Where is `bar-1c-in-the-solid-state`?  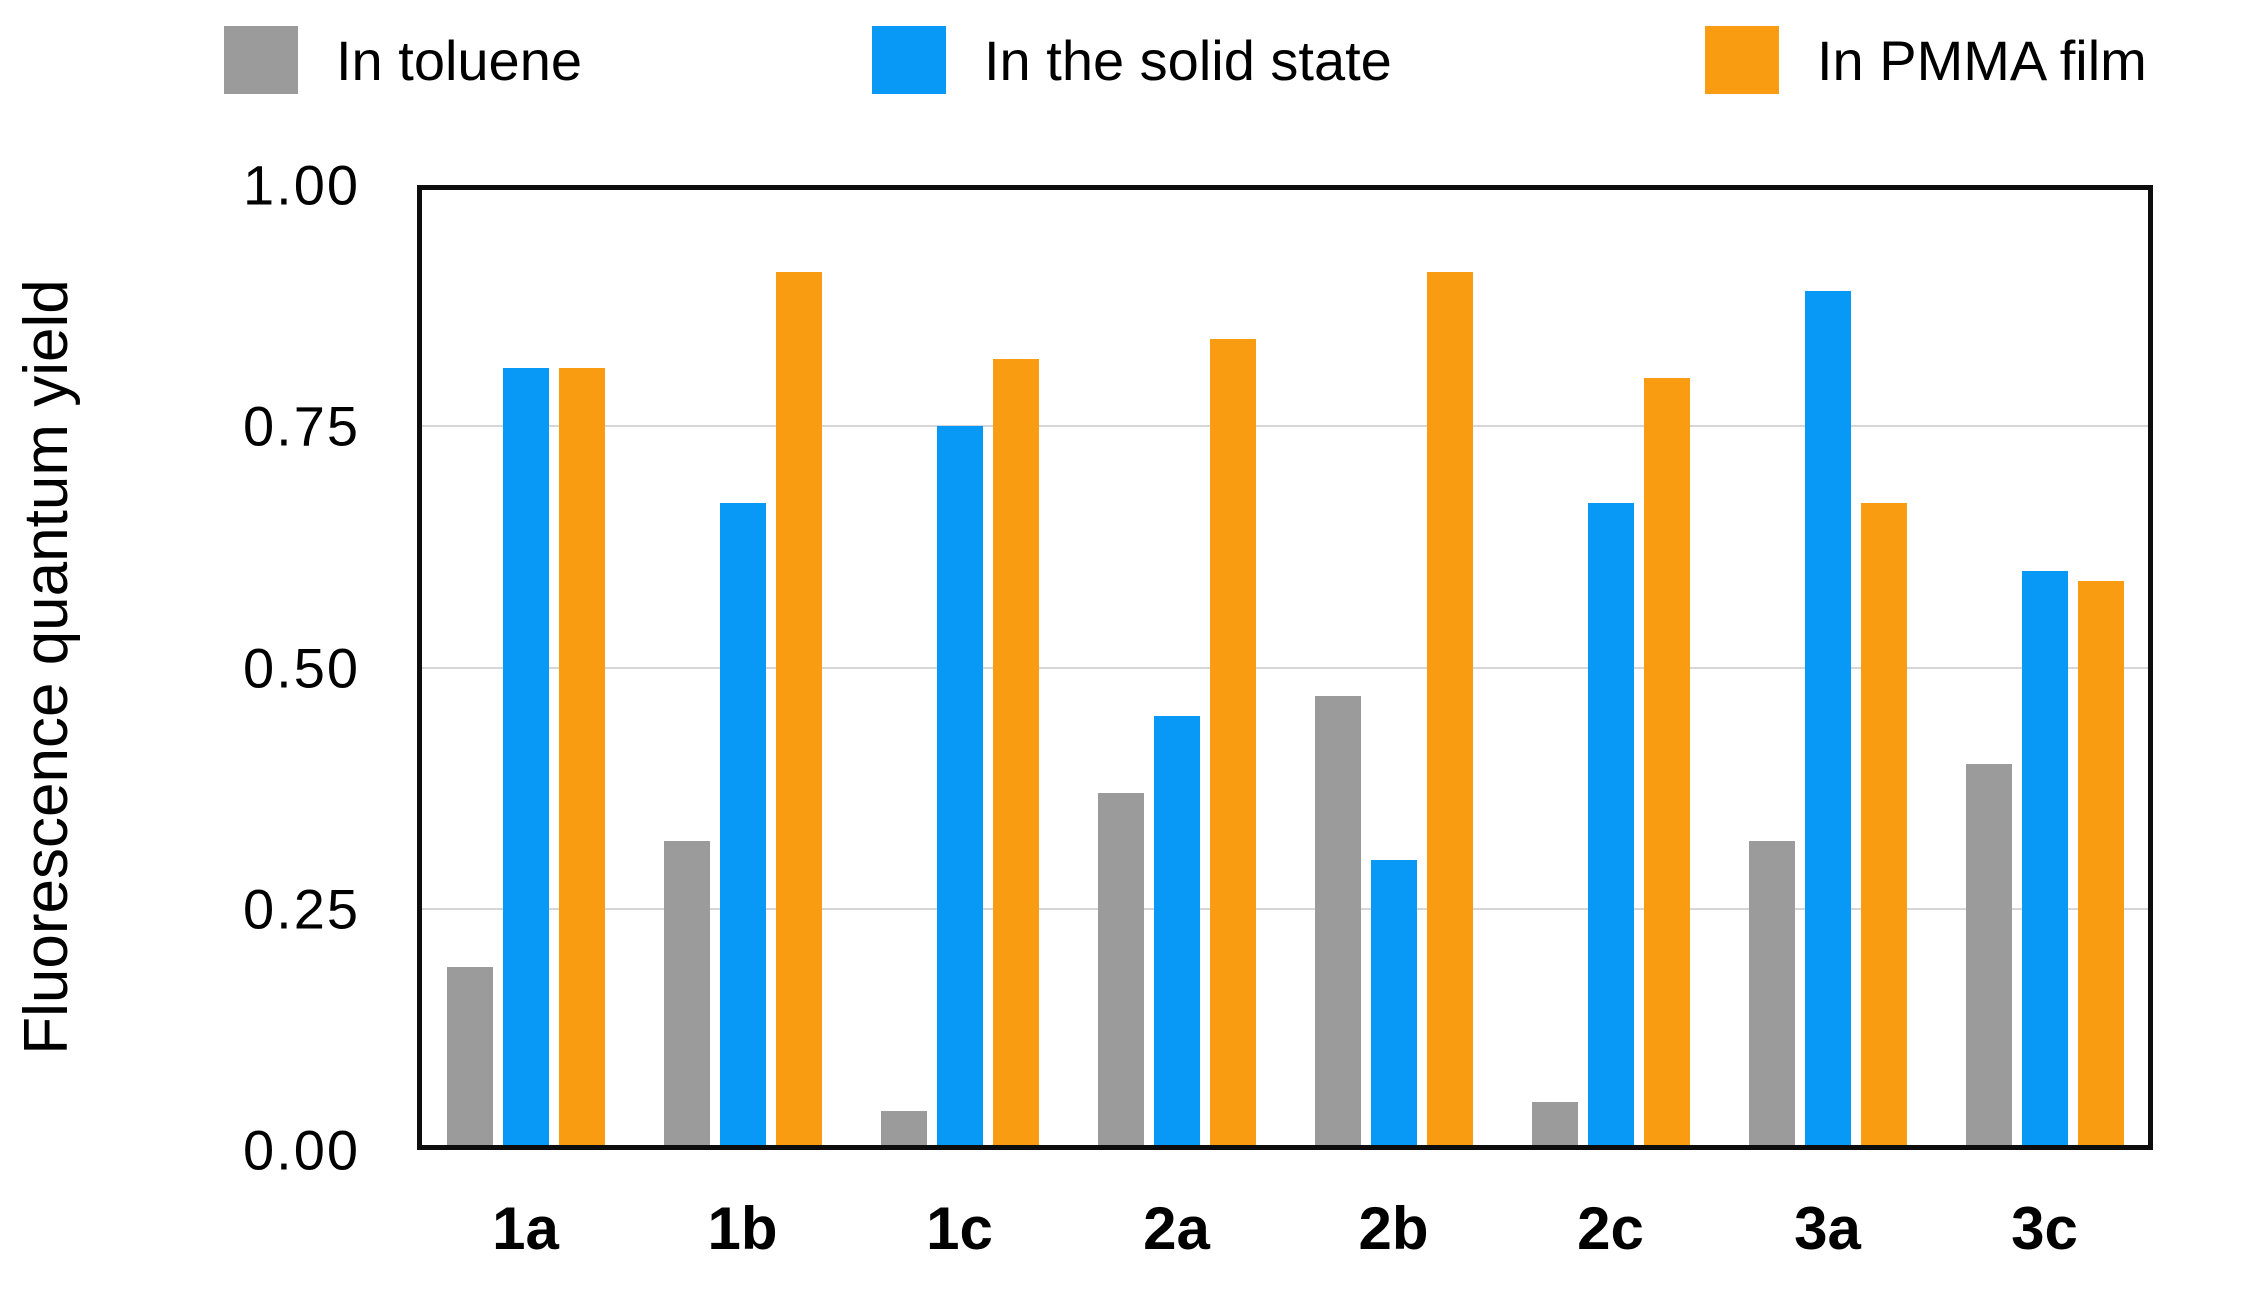
bar-1c-in-the-solid-state is located at coordinates (959, 788).